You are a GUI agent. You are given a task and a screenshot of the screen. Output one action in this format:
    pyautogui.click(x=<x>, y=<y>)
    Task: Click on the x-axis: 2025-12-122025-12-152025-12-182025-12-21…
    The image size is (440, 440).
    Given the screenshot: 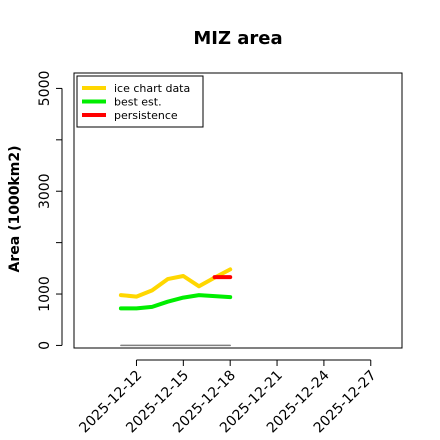 What is the action you would take?
    pyautogui.click(x=228, y=397)
    